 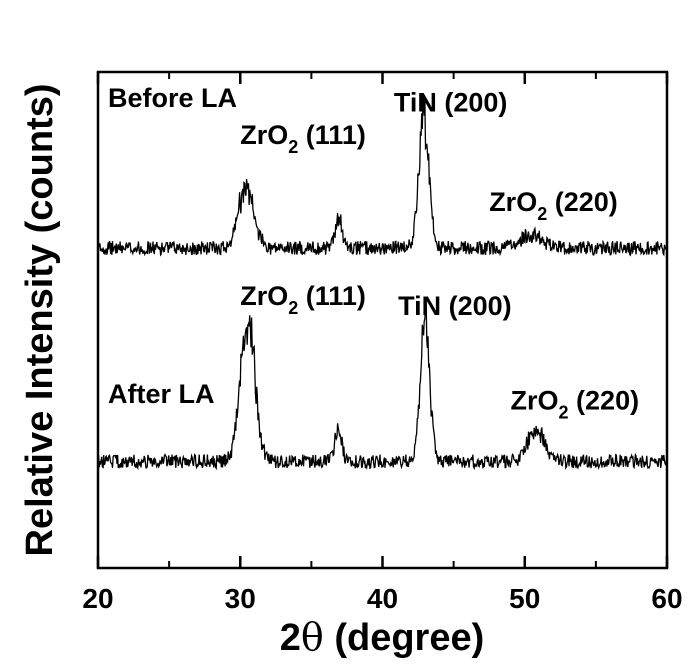 I want to click on x-tick-label-2: 40, so click(x=382, y=598).